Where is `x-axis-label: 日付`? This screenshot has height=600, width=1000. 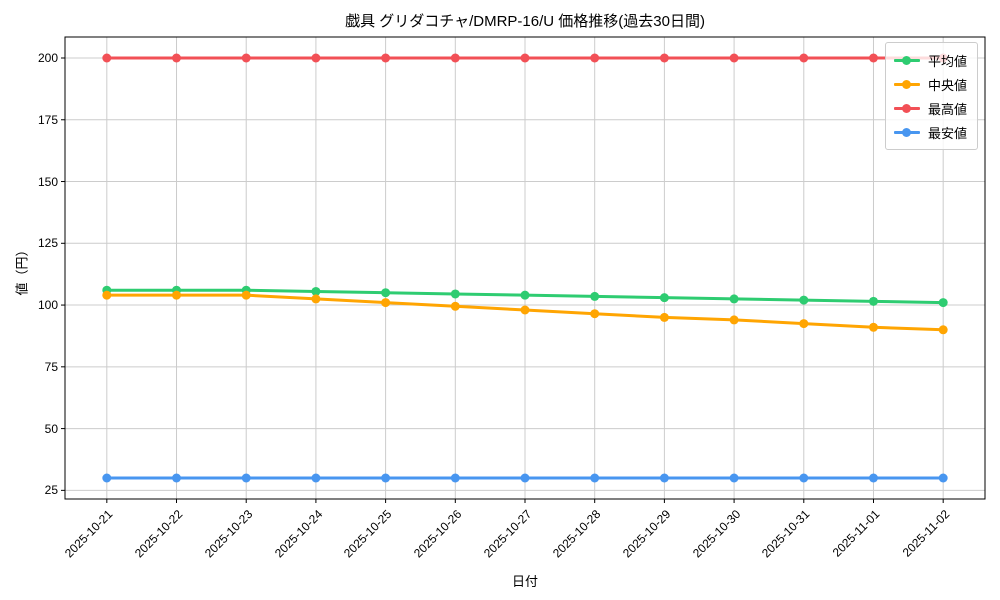
x-axis-label: 日付 is located at coordinates (524, 581).